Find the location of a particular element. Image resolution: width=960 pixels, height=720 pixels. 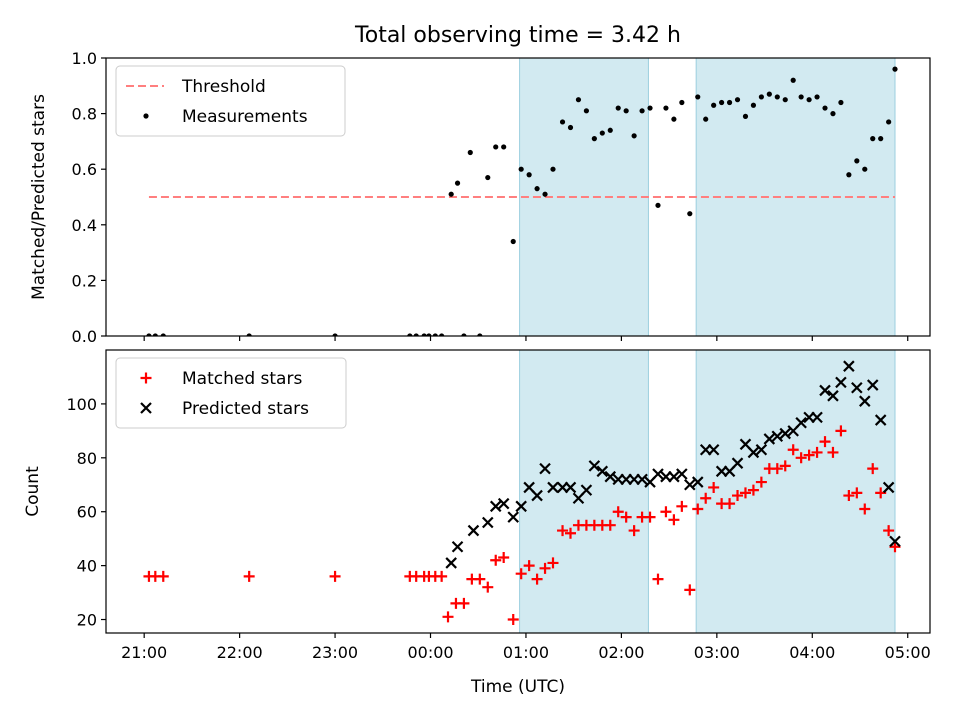

legend-label: Measurements is located at coordinates (245, 117).